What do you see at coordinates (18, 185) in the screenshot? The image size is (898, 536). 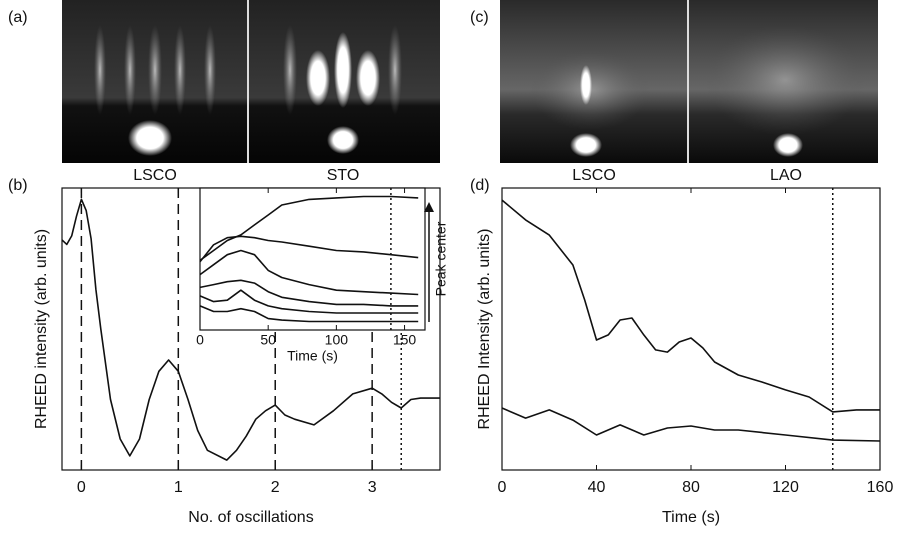 I see `panel-label: (b)` at bounding box center [18, 185].